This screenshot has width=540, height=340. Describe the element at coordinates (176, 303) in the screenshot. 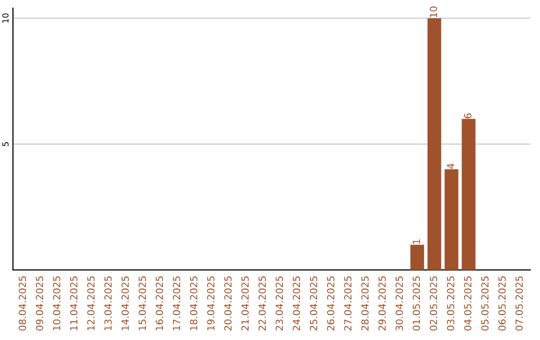

I see `x-tick-label: 17.04.2025` at that location.